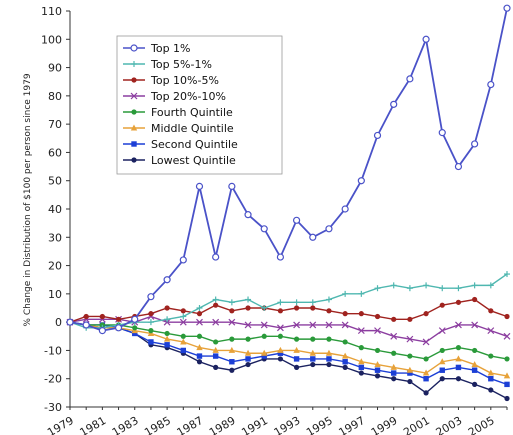 This screenshot has width=513, height=435. Describe the element at coordinates (171, 80) in the screenshot. I see `legend-item: Top 10%-5%` at that location.